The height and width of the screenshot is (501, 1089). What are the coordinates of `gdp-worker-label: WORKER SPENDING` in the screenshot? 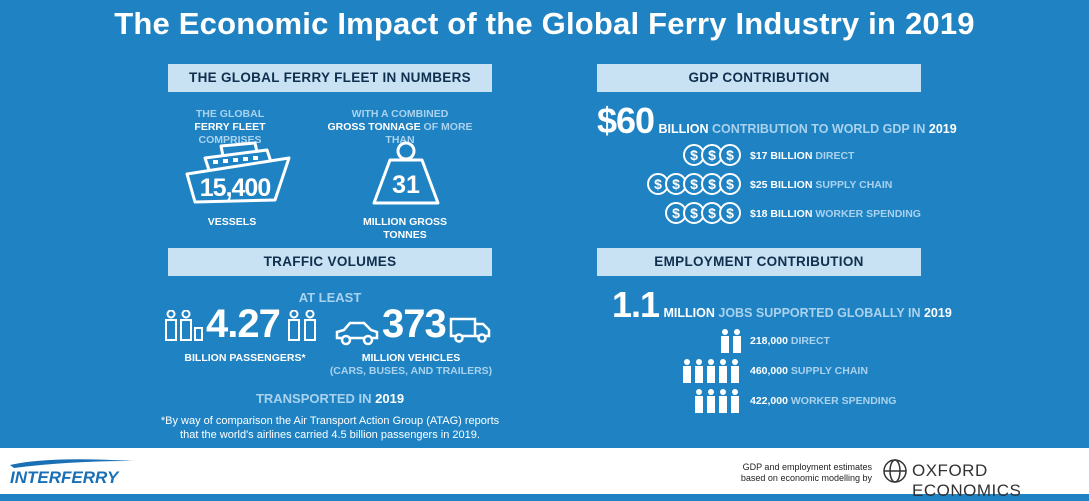 It's located at (866, 214).